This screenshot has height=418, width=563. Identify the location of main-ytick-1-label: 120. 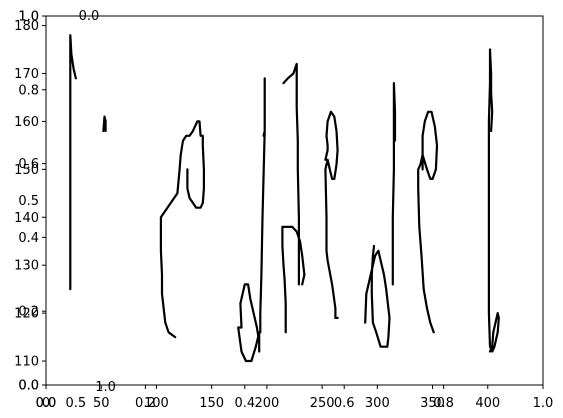
(26, 314).